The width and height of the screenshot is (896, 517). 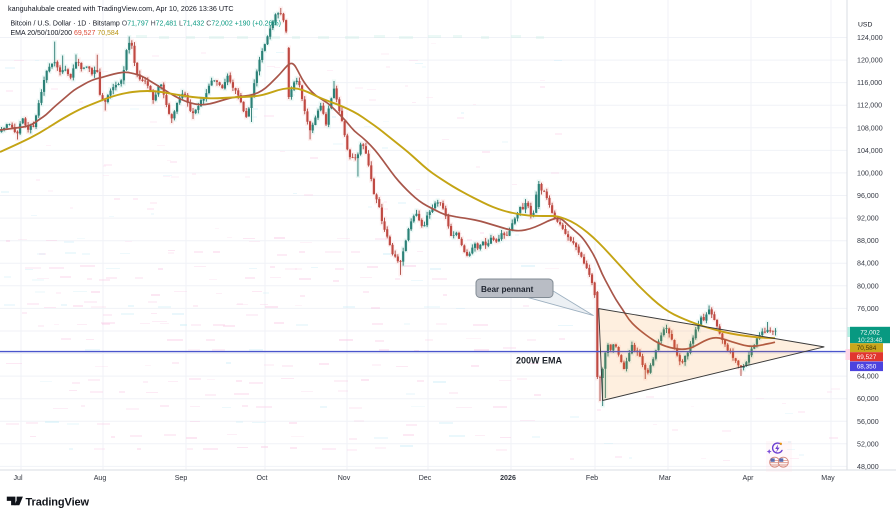 What do you see at coordinates (507, 289) in the screenshot?
I see `svg-text: Bear pennant` at bounding box center [507, 289].